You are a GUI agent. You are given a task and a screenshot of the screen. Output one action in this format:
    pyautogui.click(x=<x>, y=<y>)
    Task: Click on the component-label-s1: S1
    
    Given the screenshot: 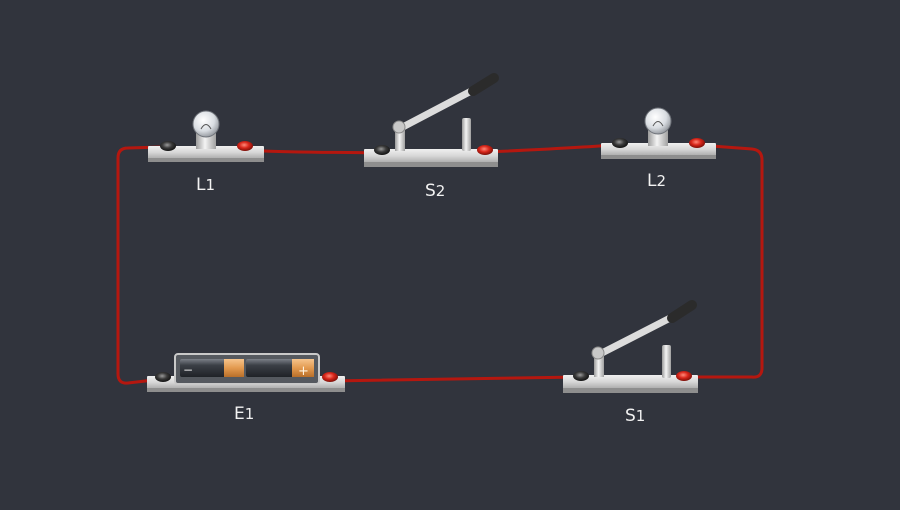 What is the action you would take?
    pyautogui.click(x=635, y=416)
    